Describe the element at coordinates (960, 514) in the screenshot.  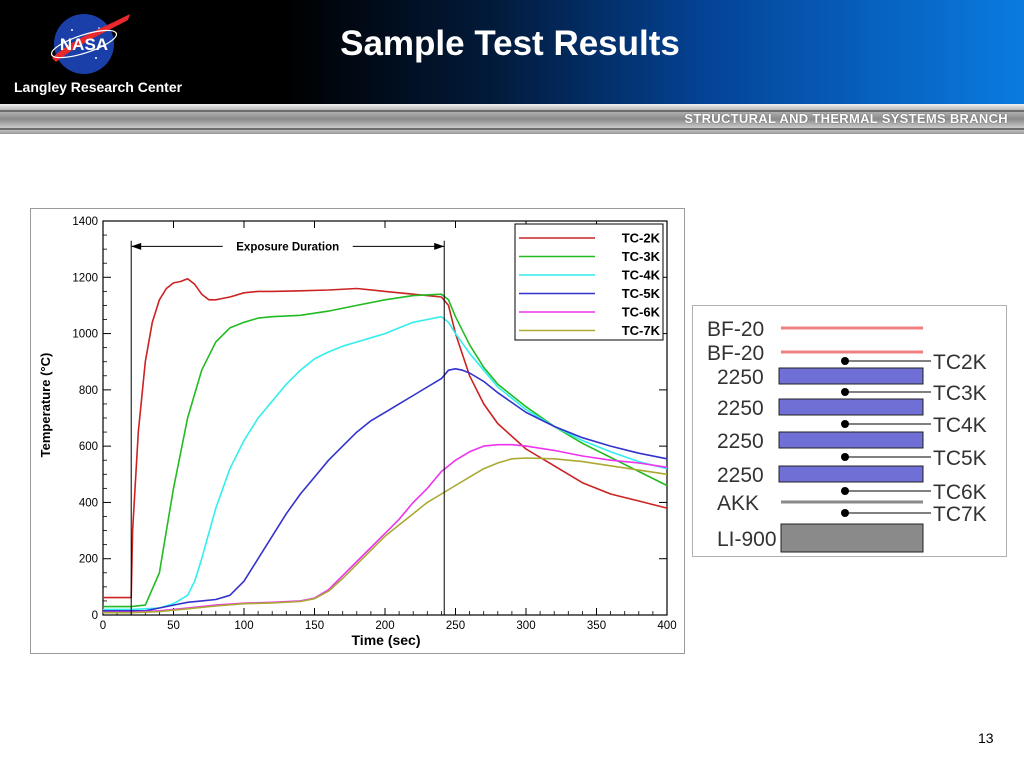
I see `thermocouple-label-tc7k: TC7K` at that location.